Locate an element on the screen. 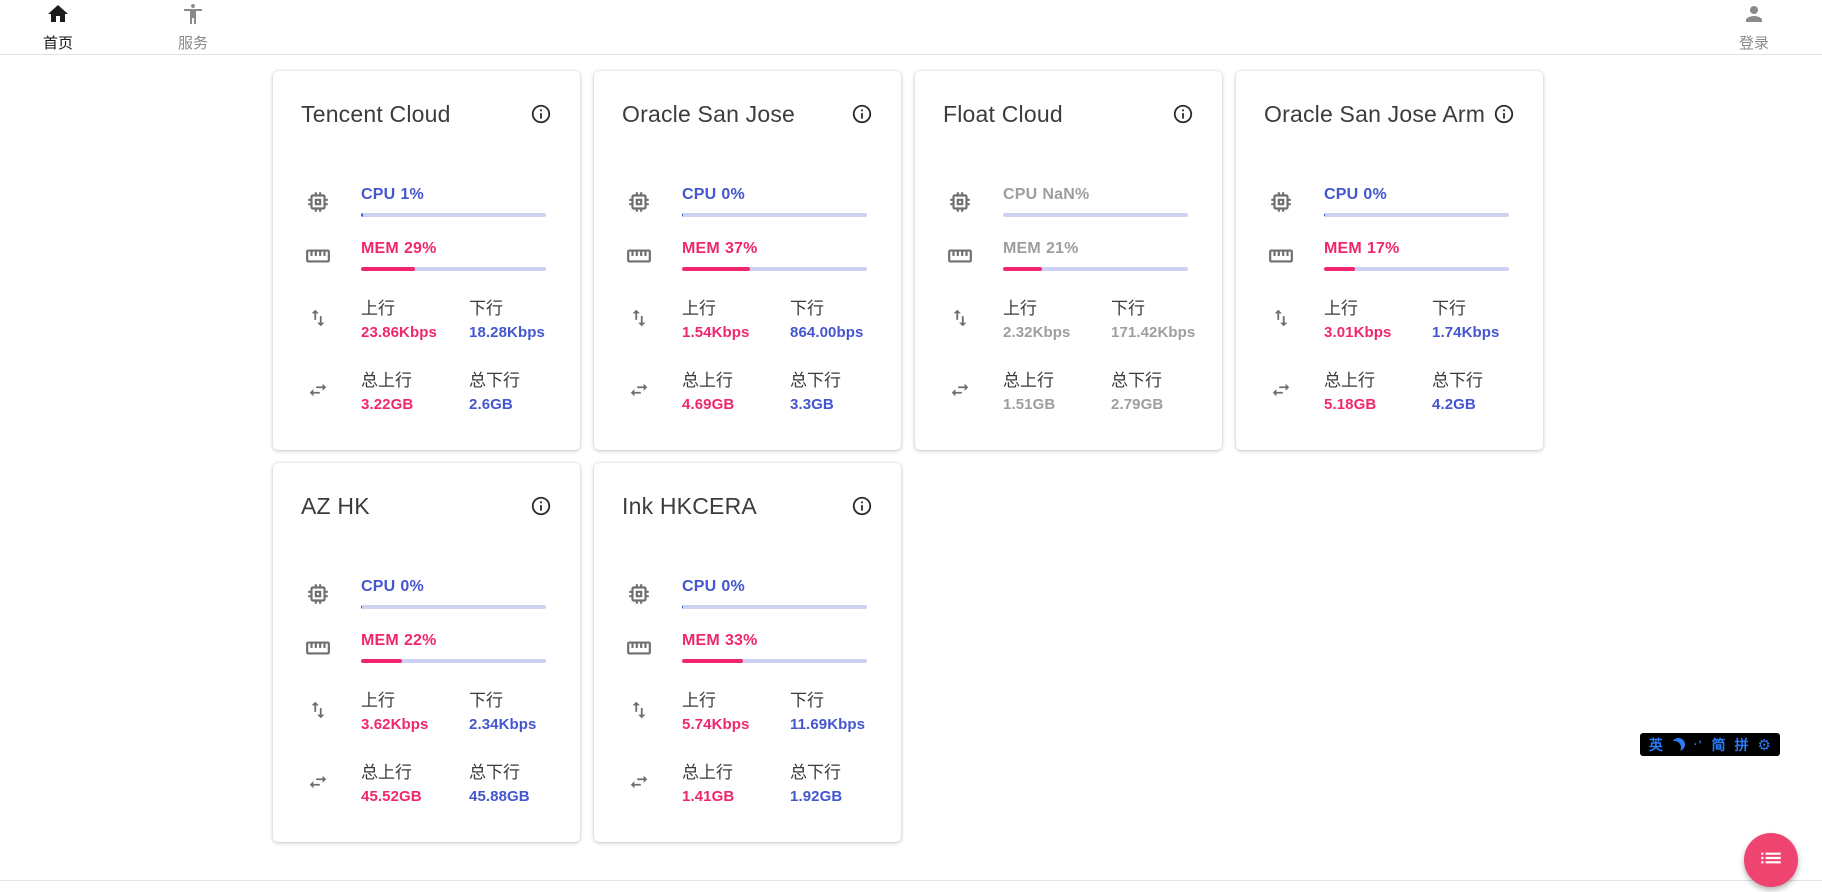 Image resolution: width=1822 pixels, height=892 pixels. server-card: Float Cloud CPU NaN% is located at coordinates (1068, 260).